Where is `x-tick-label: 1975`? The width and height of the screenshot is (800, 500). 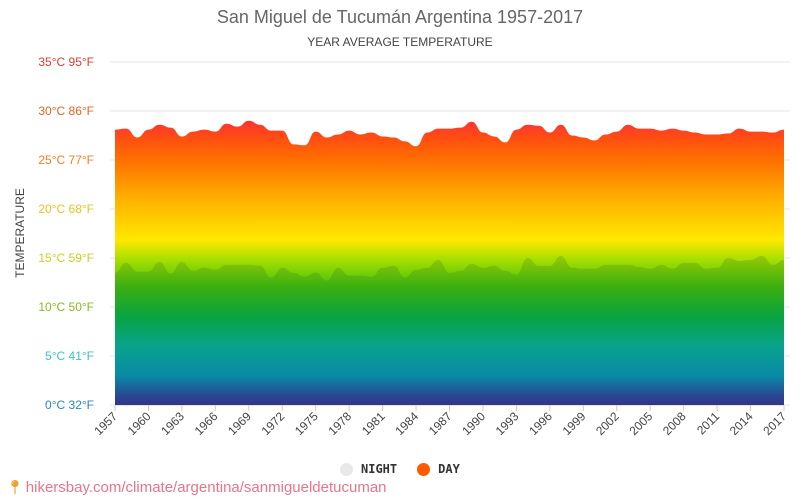 x-tick-label: 1975 is located at coordinates (306, 423).